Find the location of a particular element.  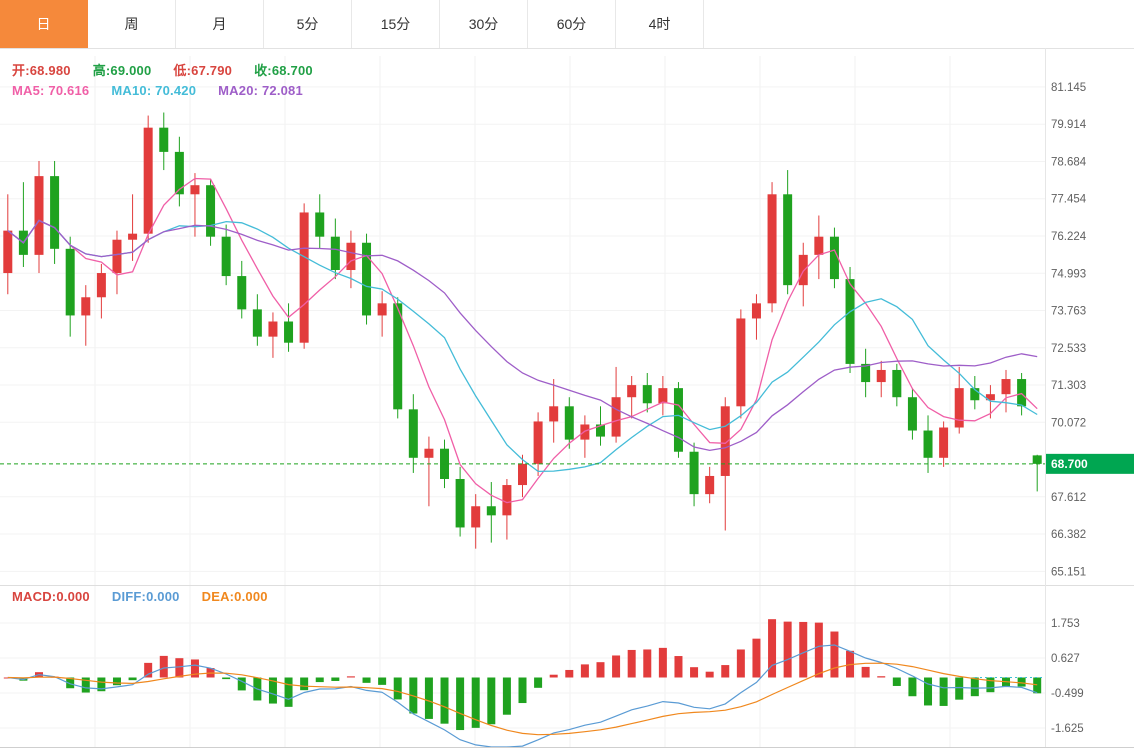

svg-text: 70.072 is located at coordinates (1068, 423).